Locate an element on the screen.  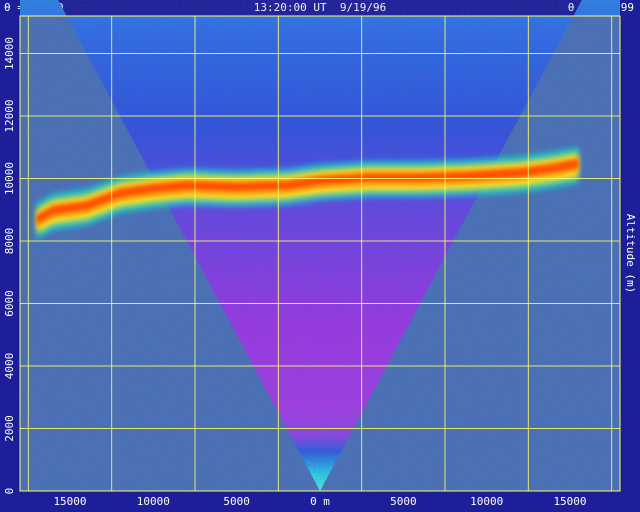
timestamp: 13:20:00 UT 9/19/96 is located at coordinates (320, 7).